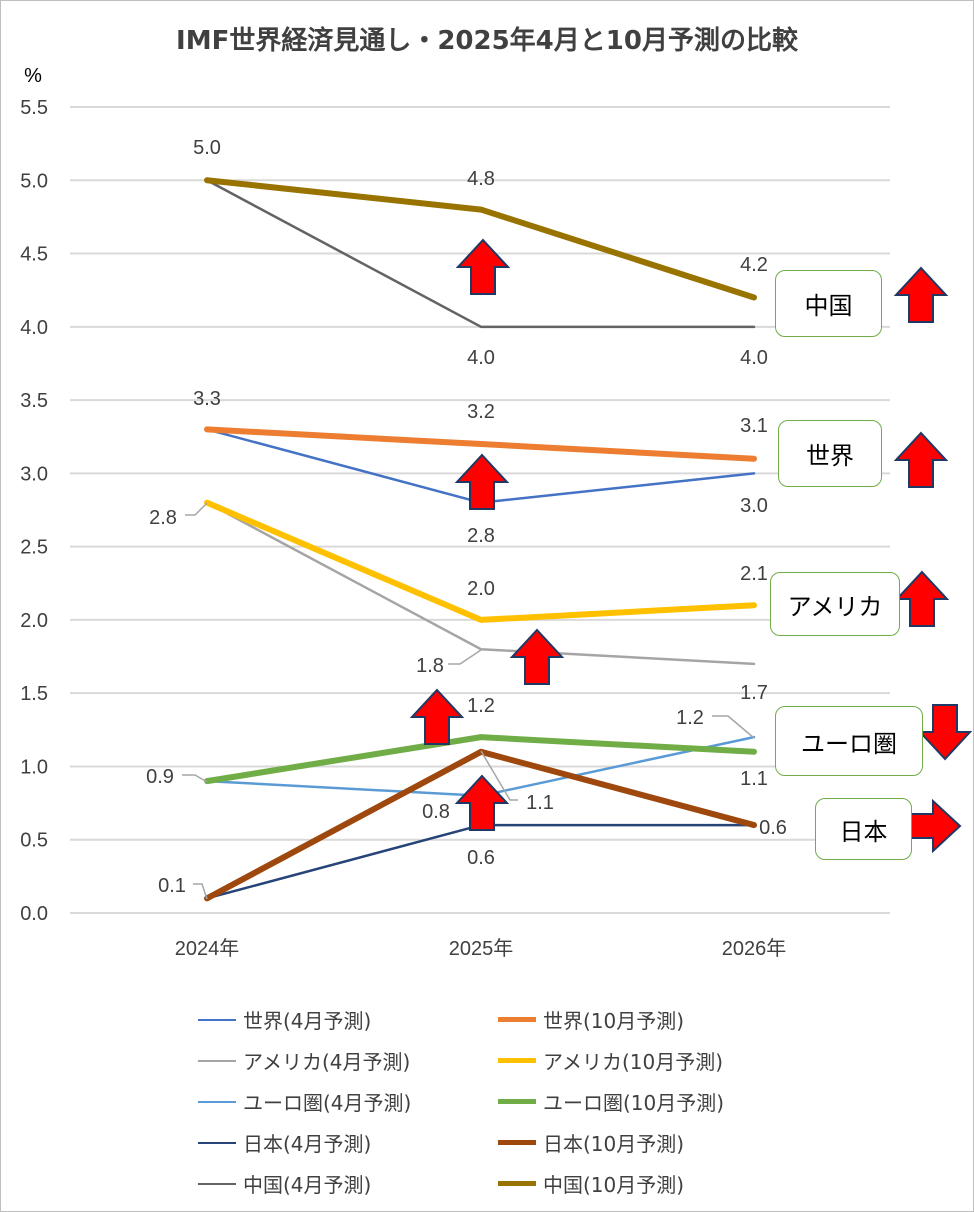 The image size is (974, 1212). I want to click on legend-item: 日本(4月予測), so click(284, 1142).